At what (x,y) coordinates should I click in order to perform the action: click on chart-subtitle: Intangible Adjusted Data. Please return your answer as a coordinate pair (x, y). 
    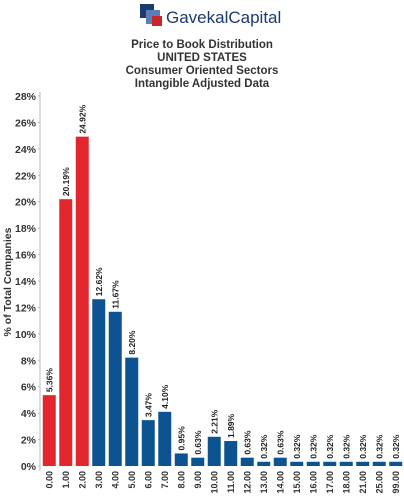
    Looking at the image, I should click on (202, 84).